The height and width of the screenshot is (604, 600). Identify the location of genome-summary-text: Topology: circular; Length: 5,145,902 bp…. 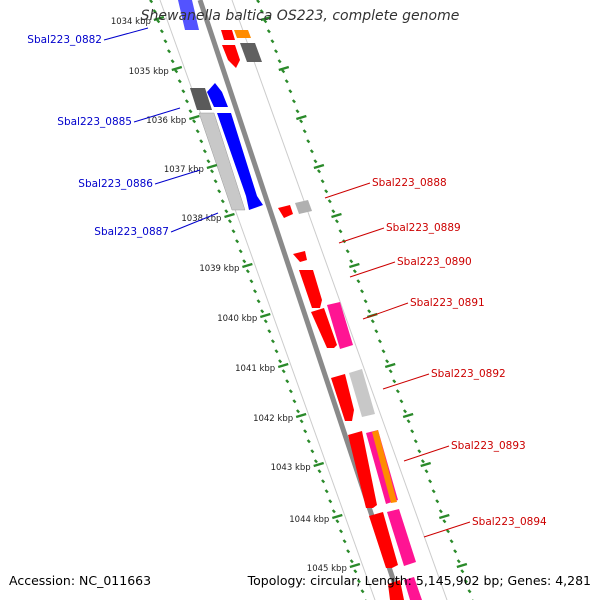
(419, 580).